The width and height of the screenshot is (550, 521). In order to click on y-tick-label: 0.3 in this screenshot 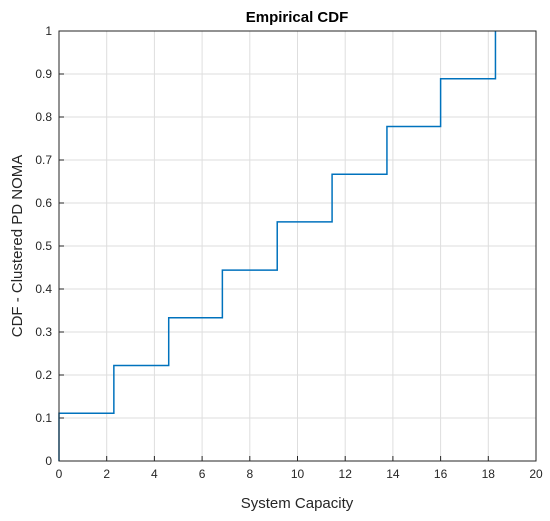, I will do `click(43, 332)`.